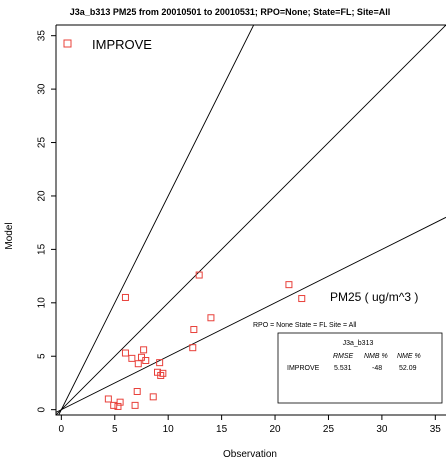 Image resolution: width=446 pixels, height=463 pixels. What do you see at coordinates (42, 89) in the screenshot?
I see `y-tick-label: 30` at bounding box center [42, 89].